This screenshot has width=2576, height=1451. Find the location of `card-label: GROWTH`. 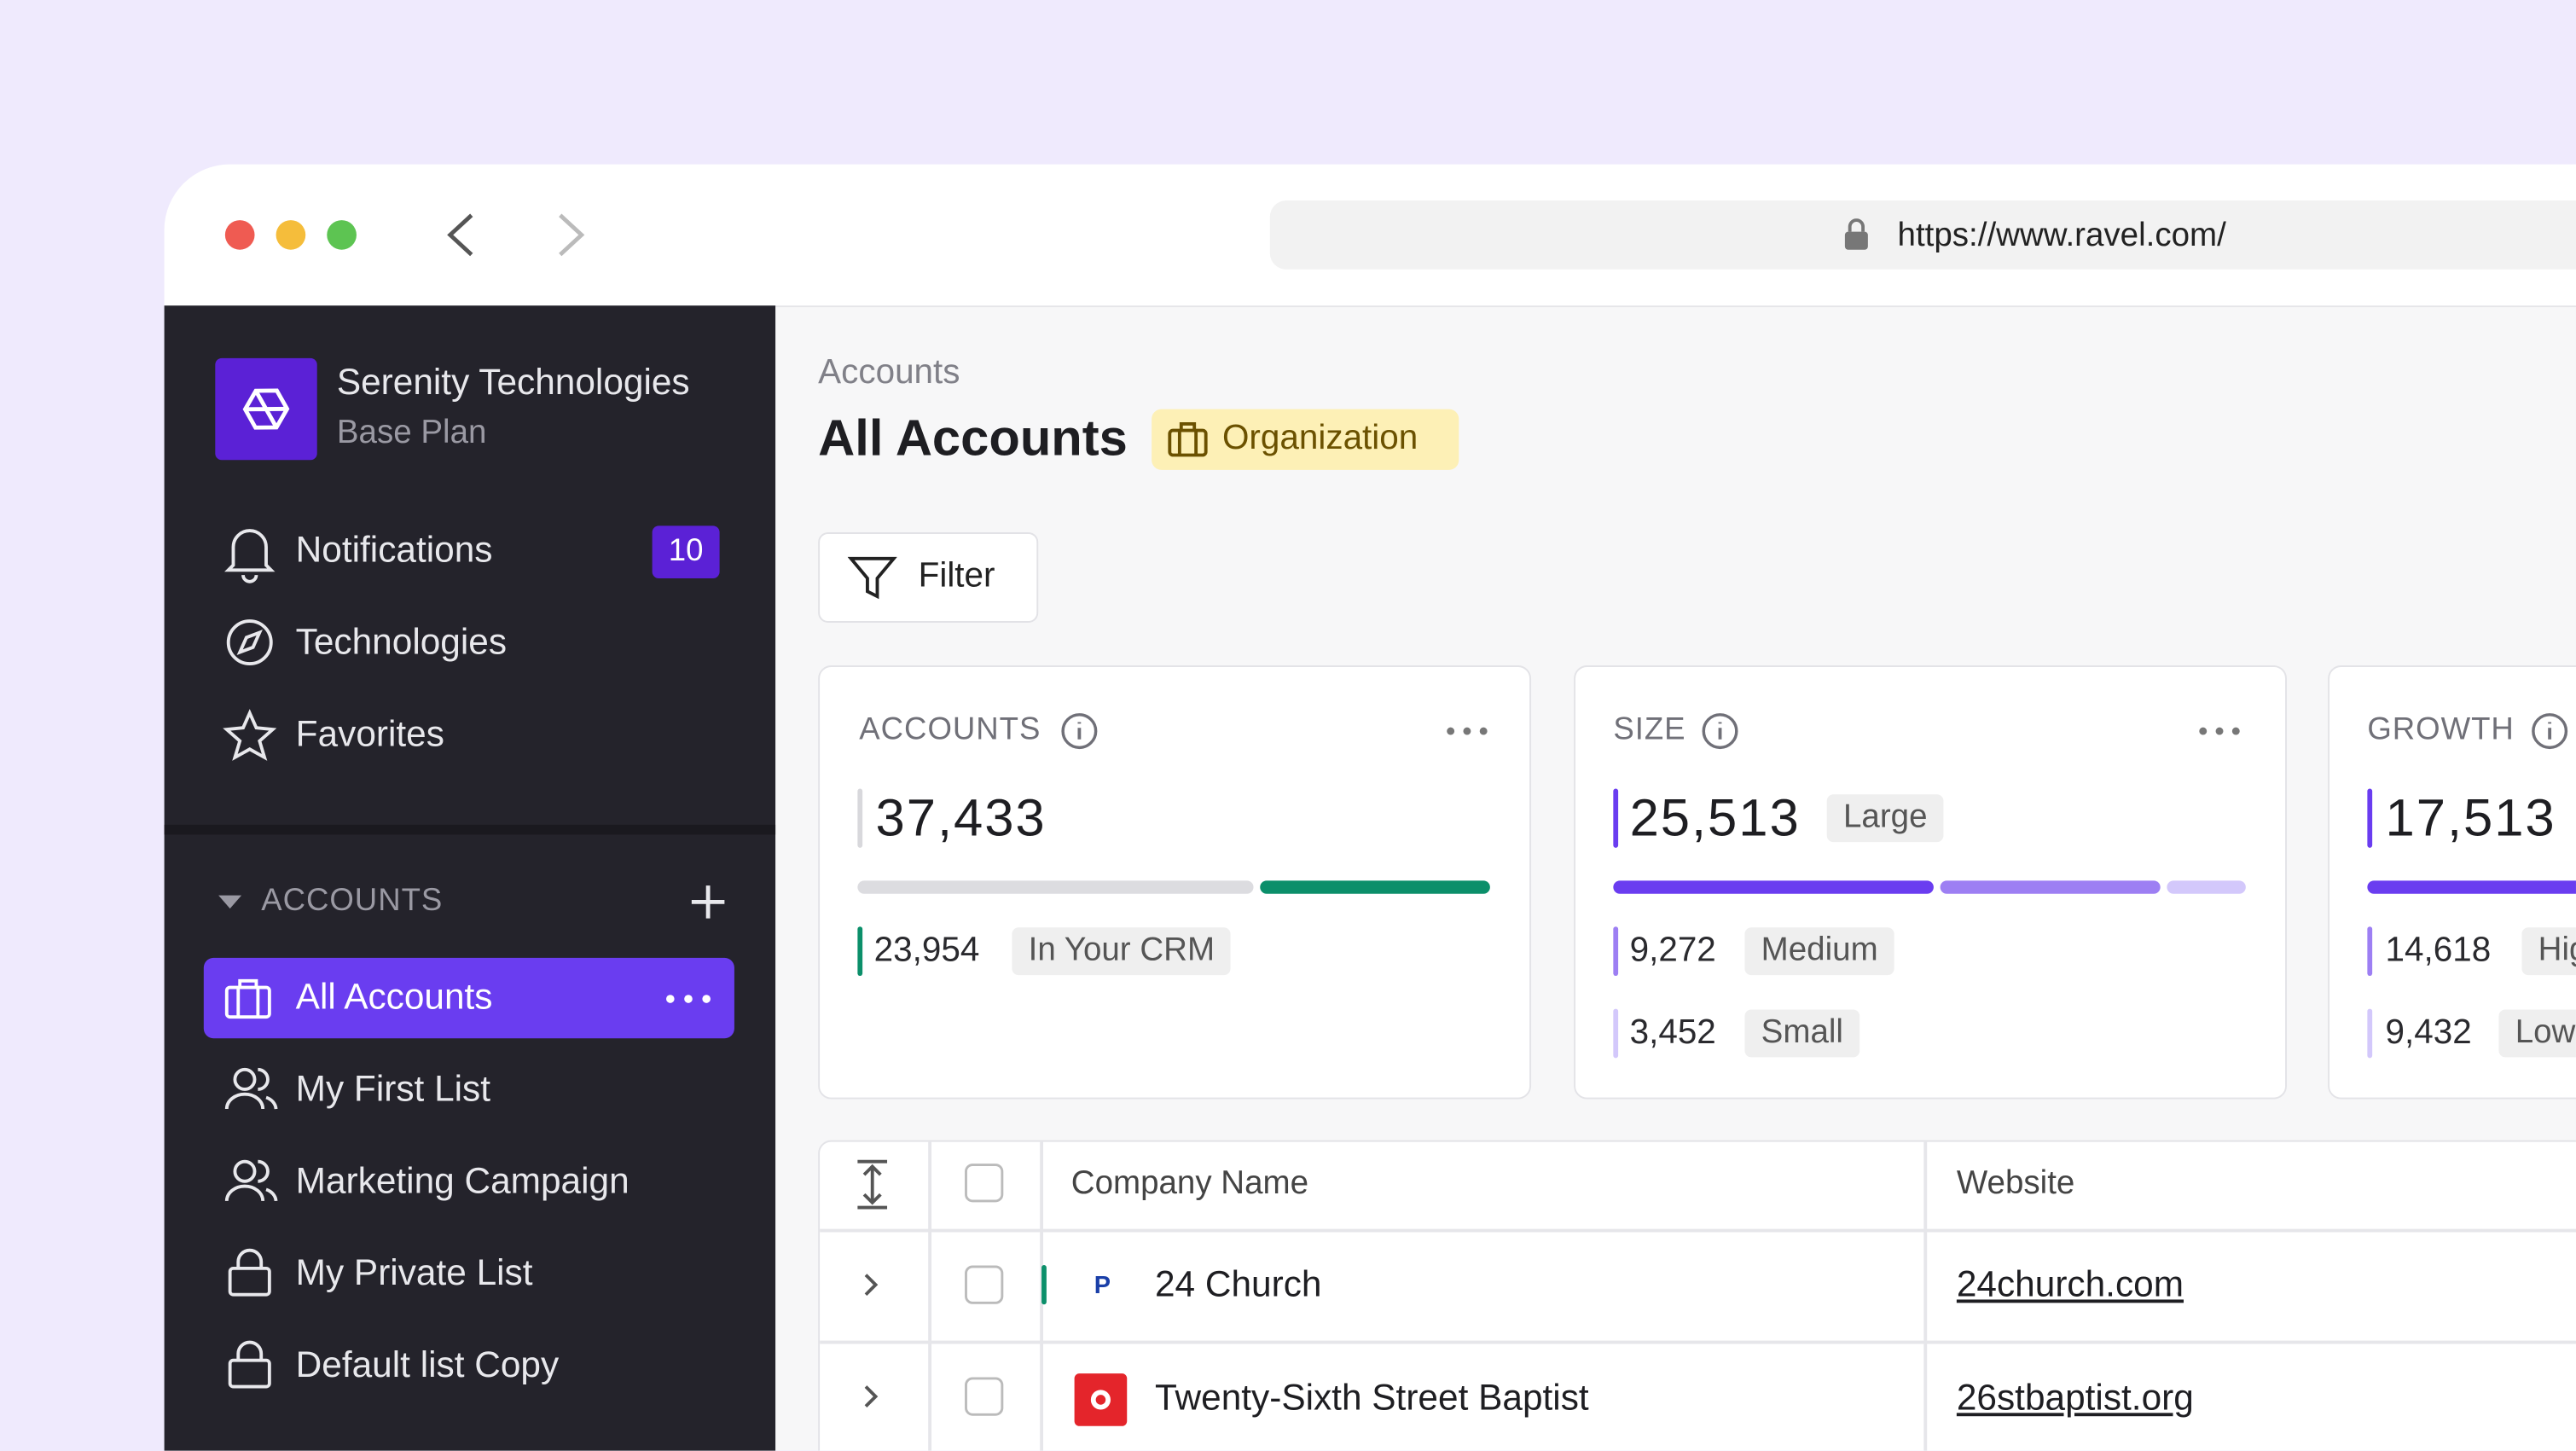

card-label: GROWTH is located at coordinates (2441, 730).